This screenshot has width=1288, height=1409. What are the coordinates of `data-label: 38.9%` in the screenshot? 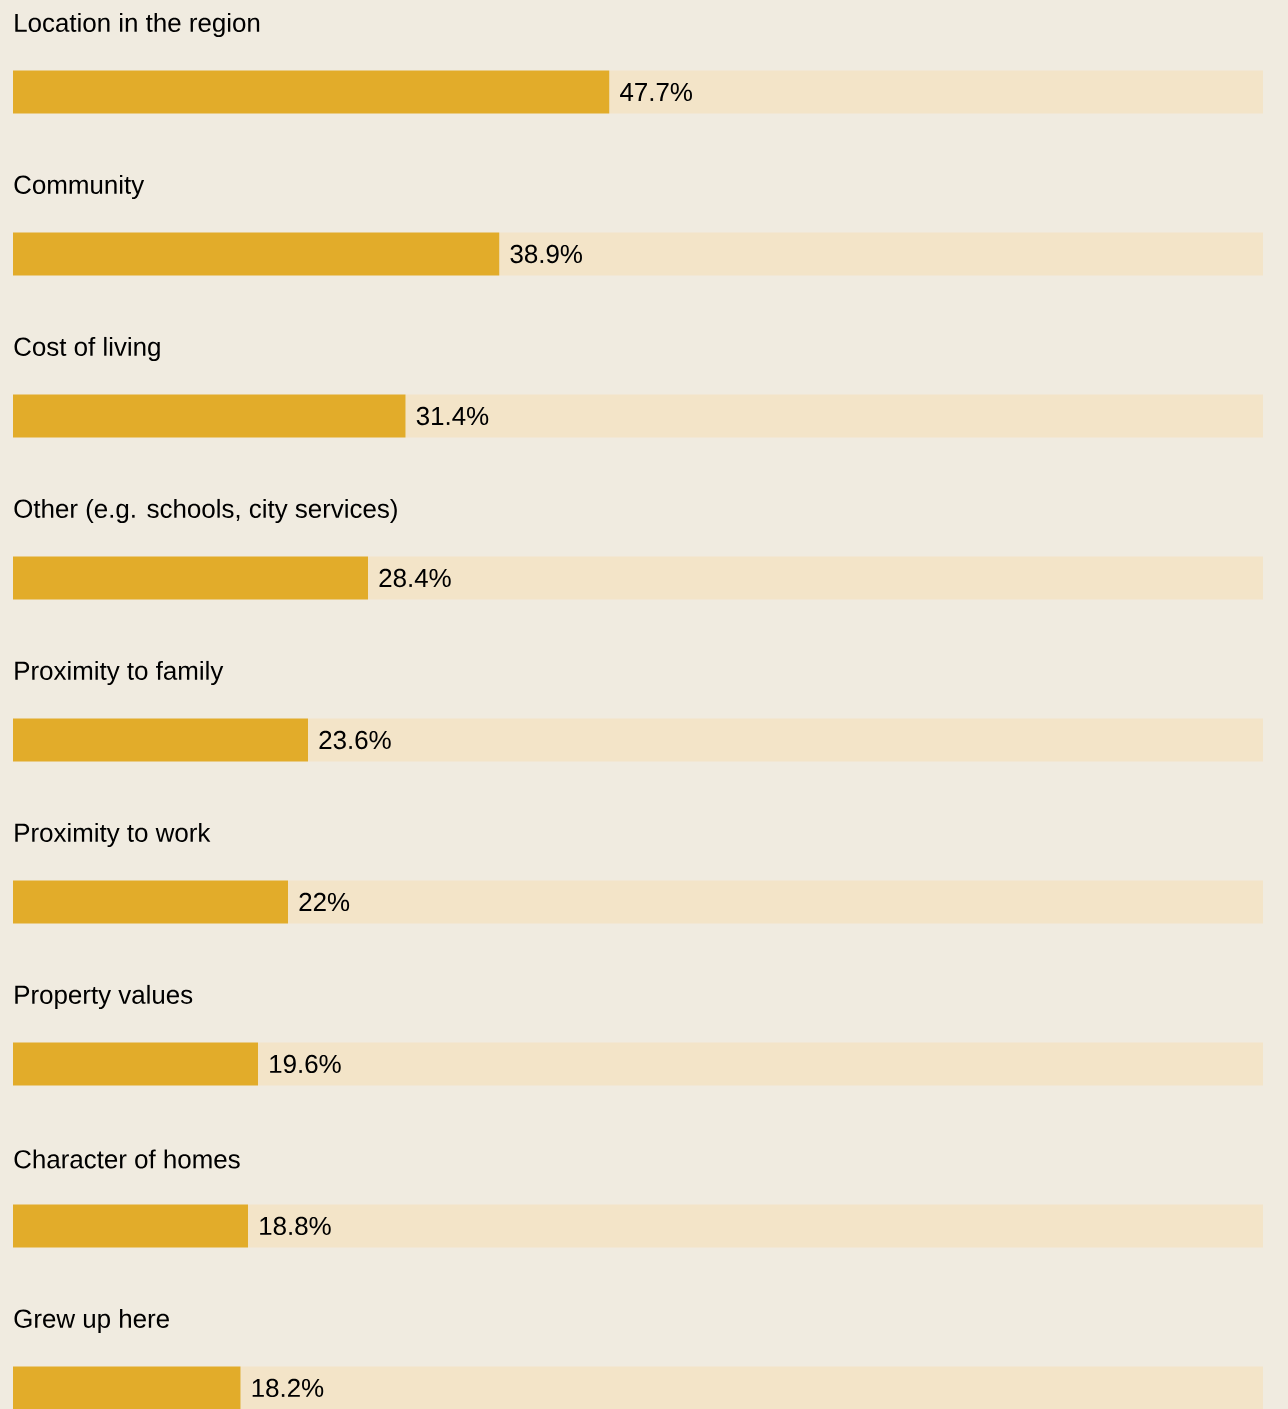 It's located at (546, 254).